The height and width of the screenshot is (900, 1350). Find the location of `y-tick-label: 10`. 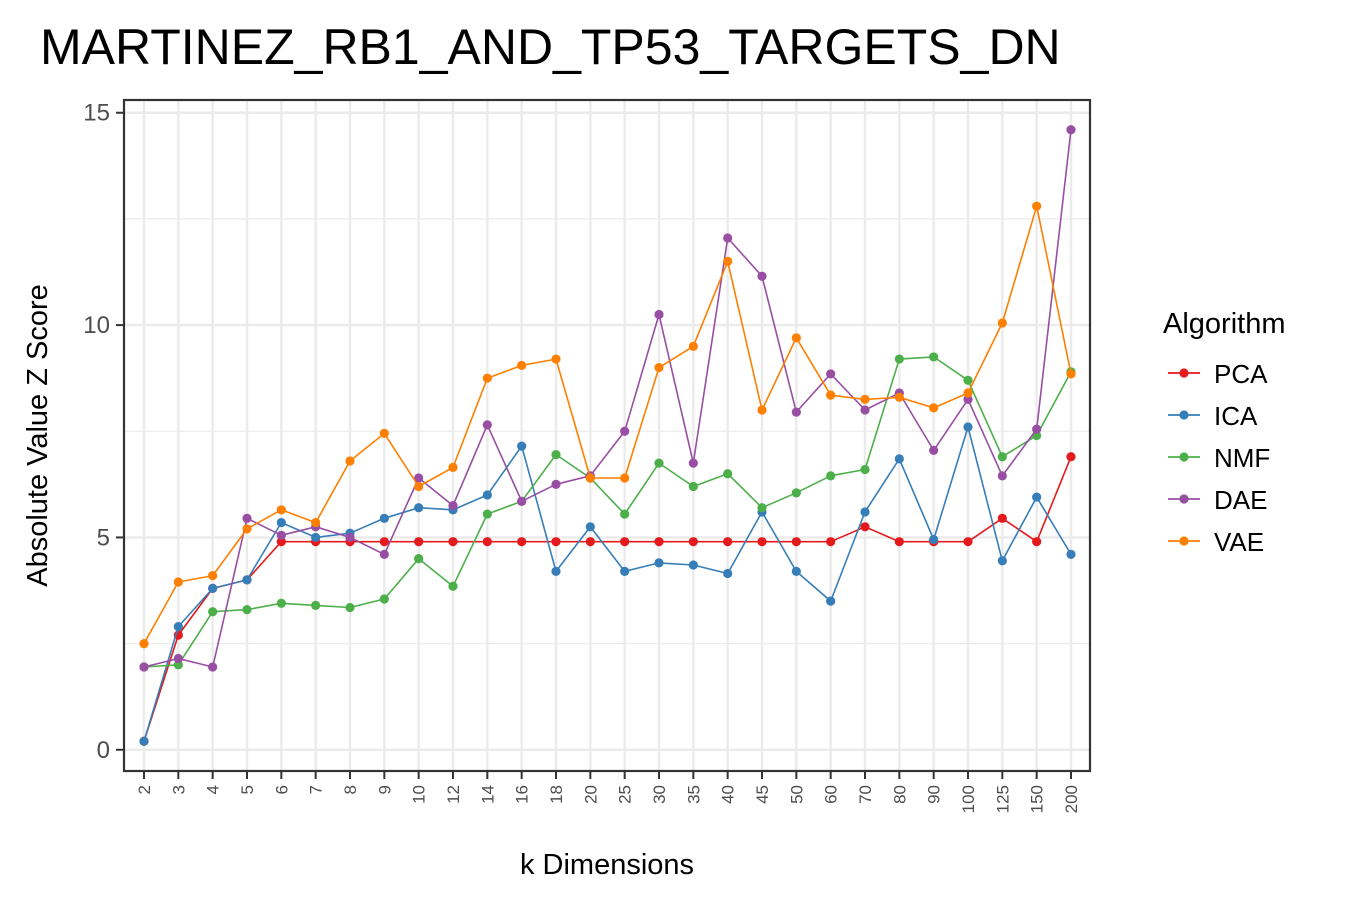

y-tick-label: 10 is located at coordinates (96, 325).